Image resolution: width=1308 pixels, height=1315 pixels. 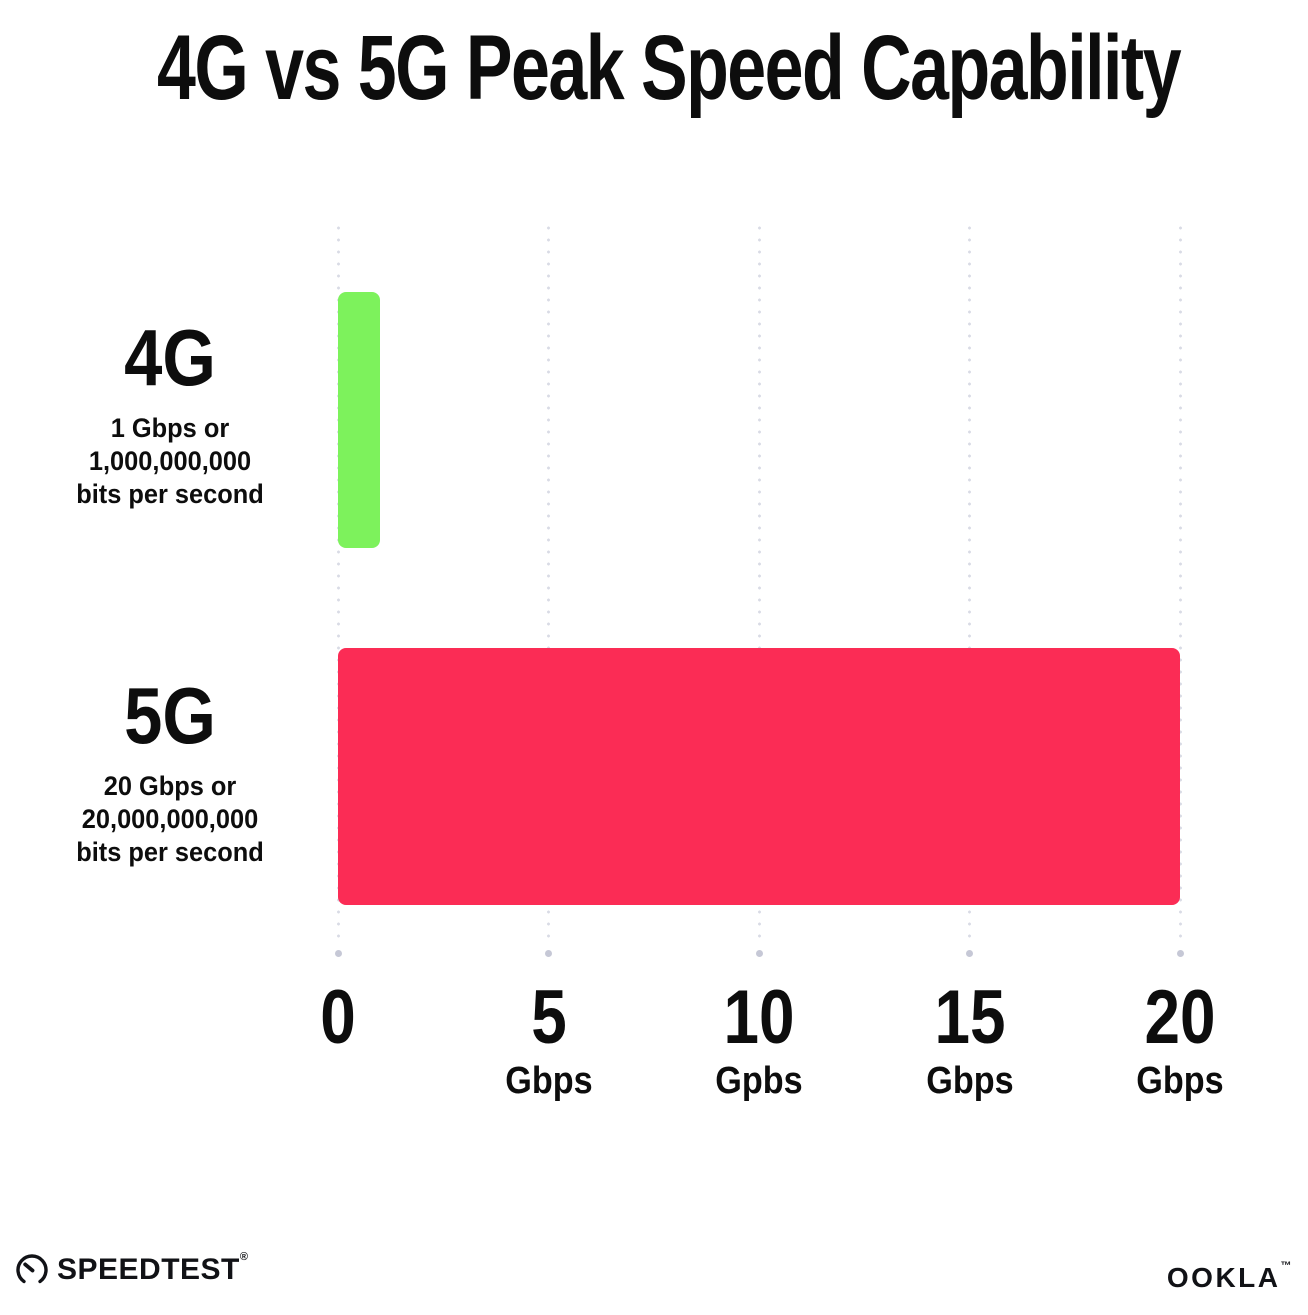 What do you see at coordinates (148, 1269) in the screenshot?
I see `speedtest-text: SPEEDTEST` at bounding box center [148, 1269].